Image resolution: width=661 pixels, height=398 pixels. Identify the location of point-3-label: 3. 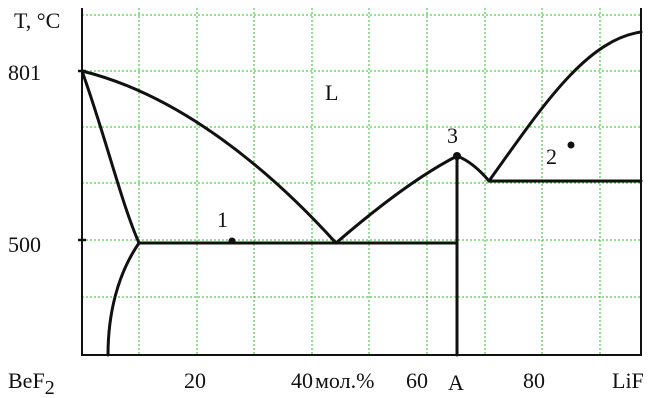
(452, 135).